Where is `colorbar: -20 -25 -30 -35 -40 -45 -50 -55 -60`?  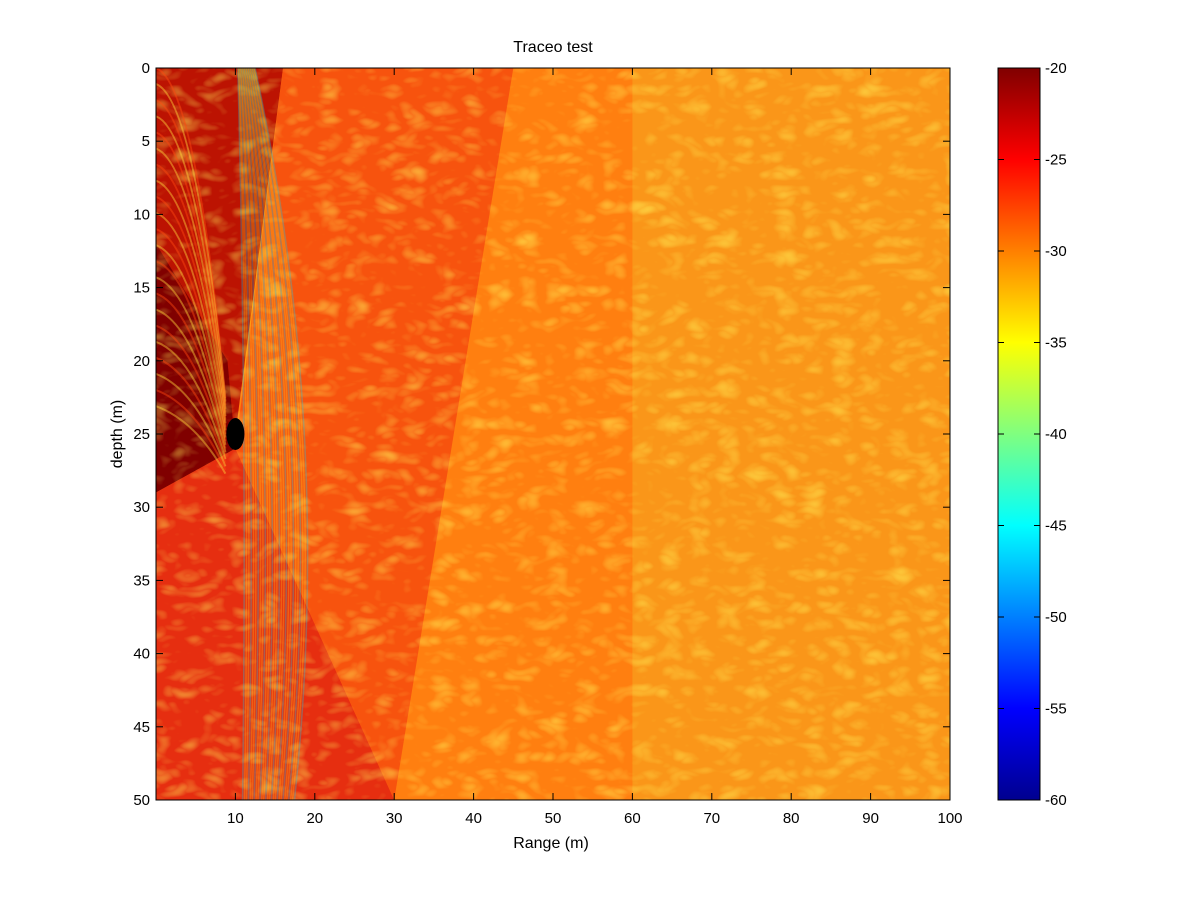
colorbar: -20 -25 -30 -35 -40 -45 -50 -55 -60 is located at coordinates (1032, 434).